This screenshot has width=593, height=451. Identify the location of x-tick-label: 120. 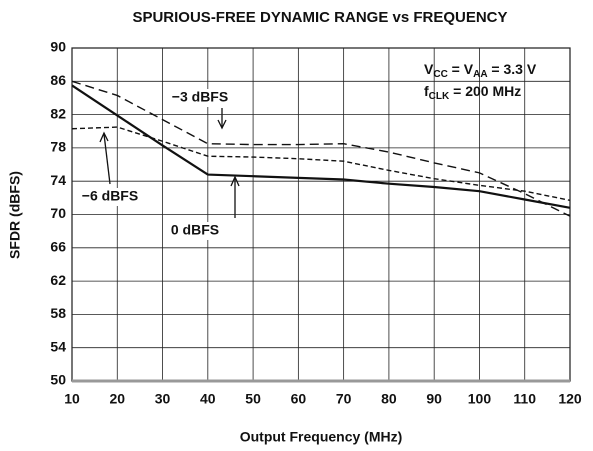
(570, 399).